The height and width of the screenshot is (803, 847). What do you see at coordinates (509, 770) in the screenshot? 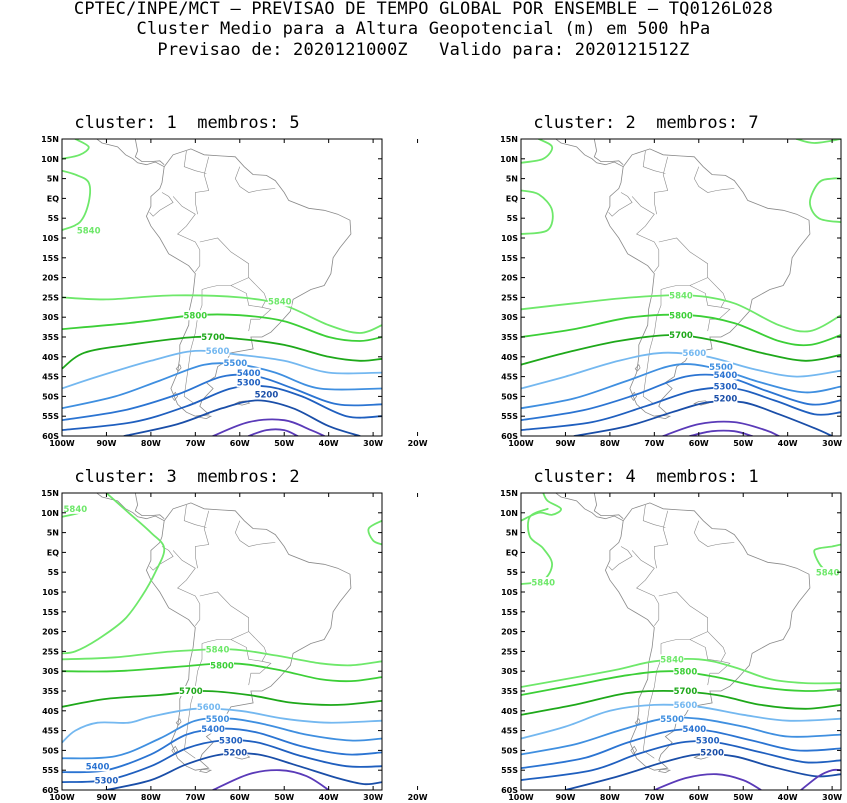
I see `lat-tick-label: 55S` at bounding box center [509, 770].